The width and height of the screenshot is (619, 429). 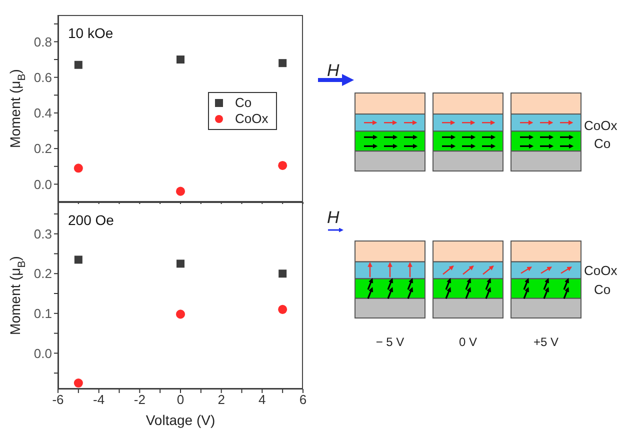 I want to click on x-tick-label: 2, so click(x=221, y=400).